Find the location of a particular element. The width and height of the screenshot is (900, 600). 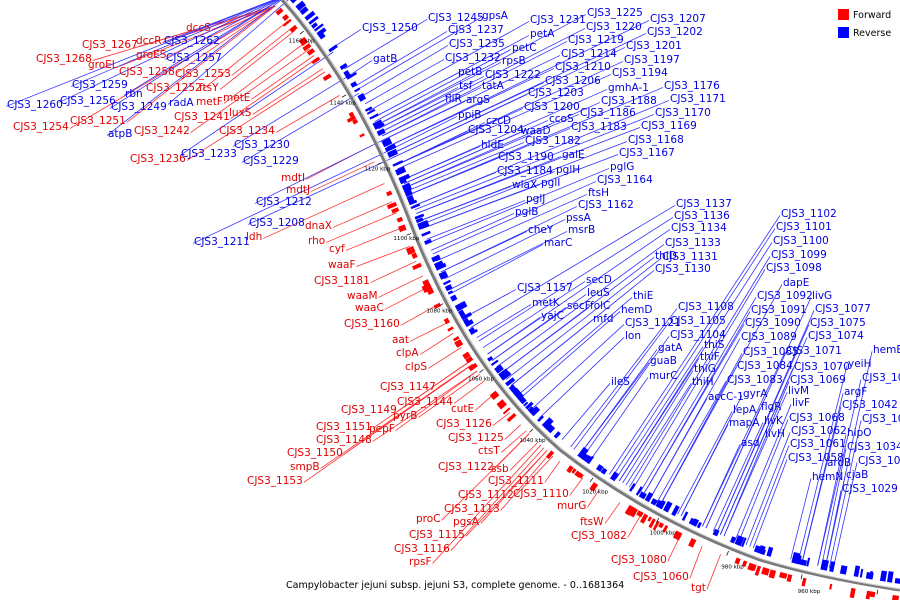

gene-label: CJS3_1194 is located at coordinates (640, 73).